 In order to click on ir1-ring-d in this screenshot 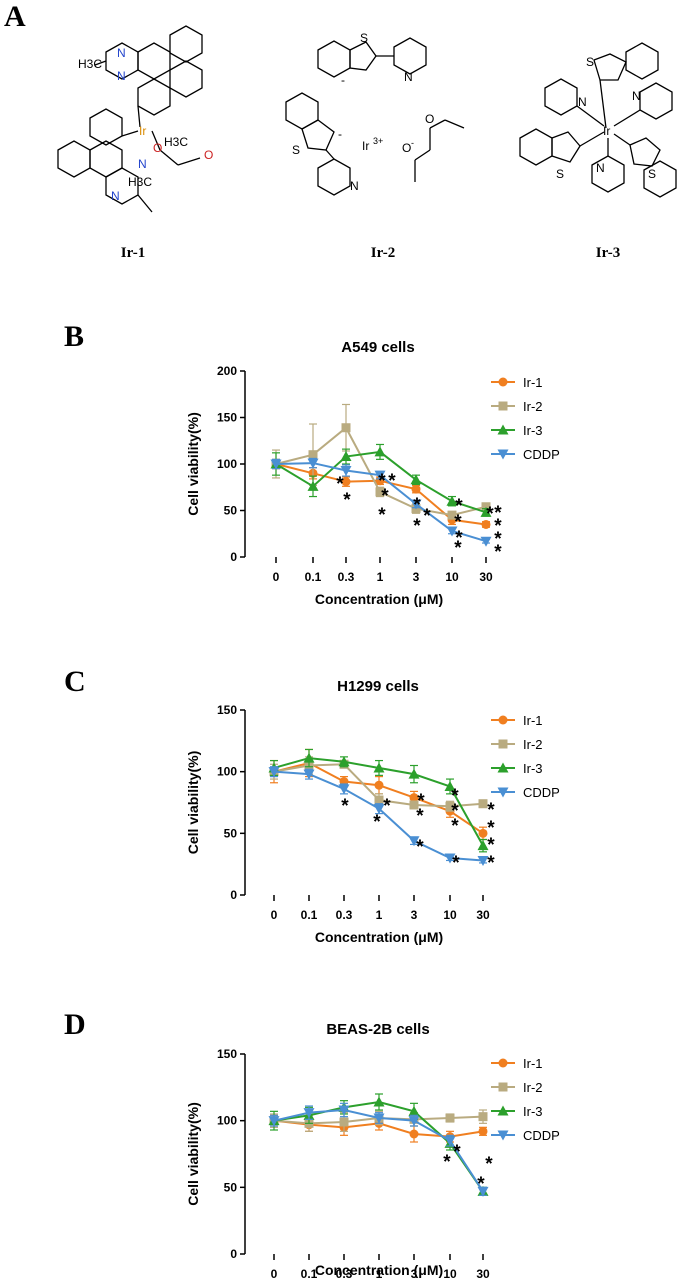, I will do `click(186, 79)`.